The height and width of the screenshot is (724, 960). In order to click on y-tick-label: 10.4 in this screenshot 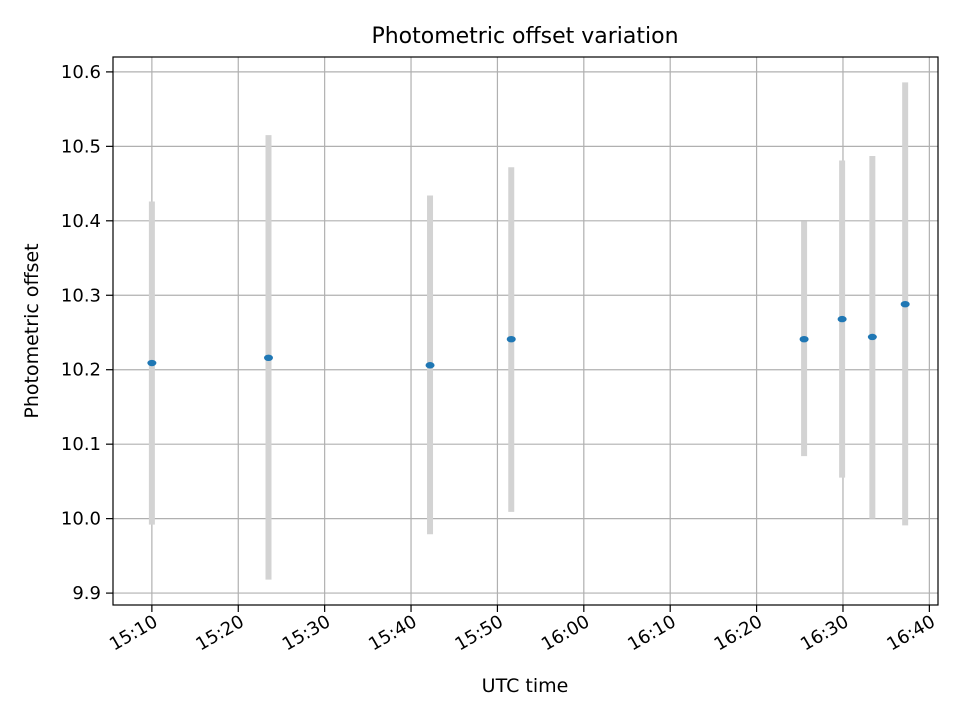, I will do `click(81, 221)`.